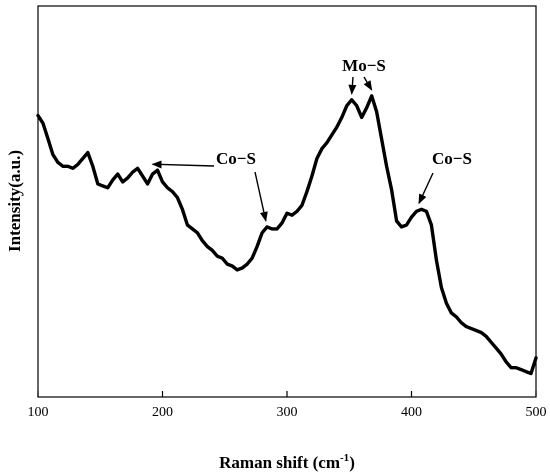 Image resolution: width=550 pixels, height=475 pixels. Describe the element at coordinates (162, 412) in the screenshot. I see `x-tick-label: 200` at that location.